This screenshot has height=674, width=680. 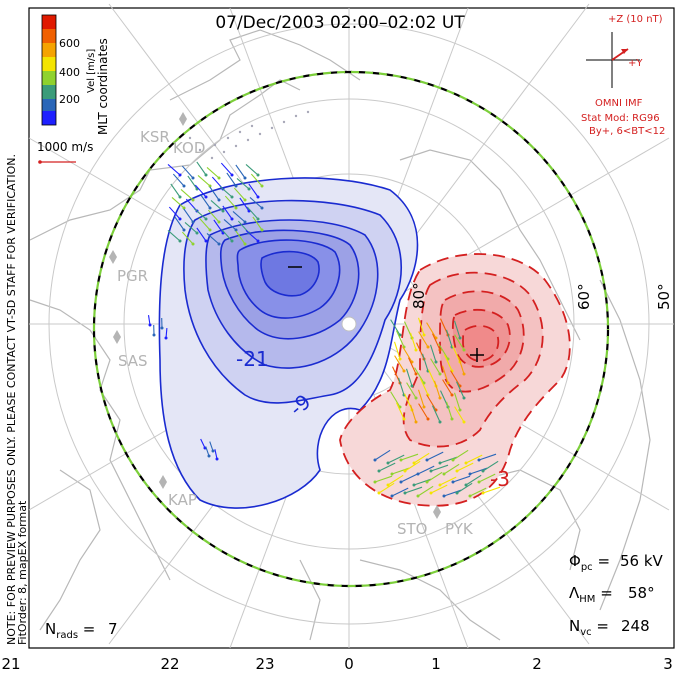 What do you see at coordinates (189, 148) in the screenshot?
I see `station-kod: KOD` at bounding box center [189, 148].